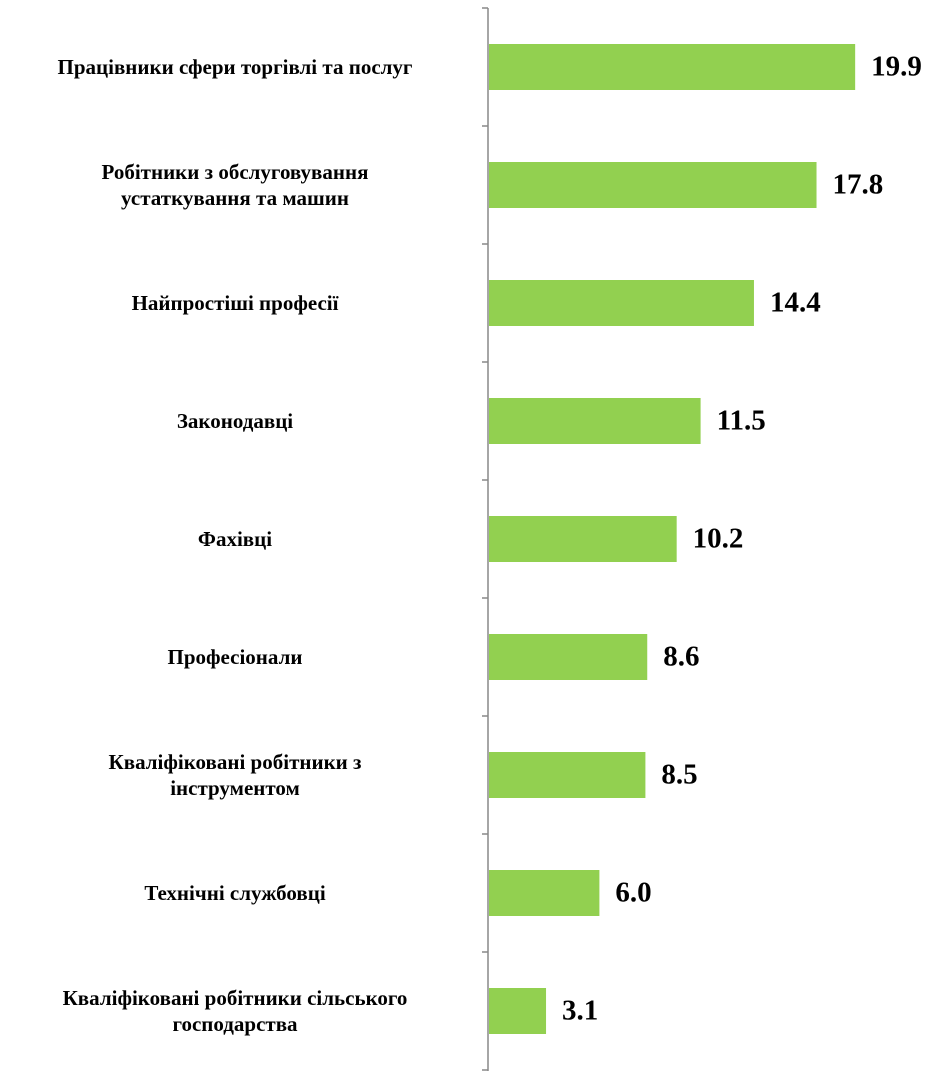 Image resolution: width=942 pixels, height=1071 pixels. I want to click on category-label: Законодавці, so click(235, 421).